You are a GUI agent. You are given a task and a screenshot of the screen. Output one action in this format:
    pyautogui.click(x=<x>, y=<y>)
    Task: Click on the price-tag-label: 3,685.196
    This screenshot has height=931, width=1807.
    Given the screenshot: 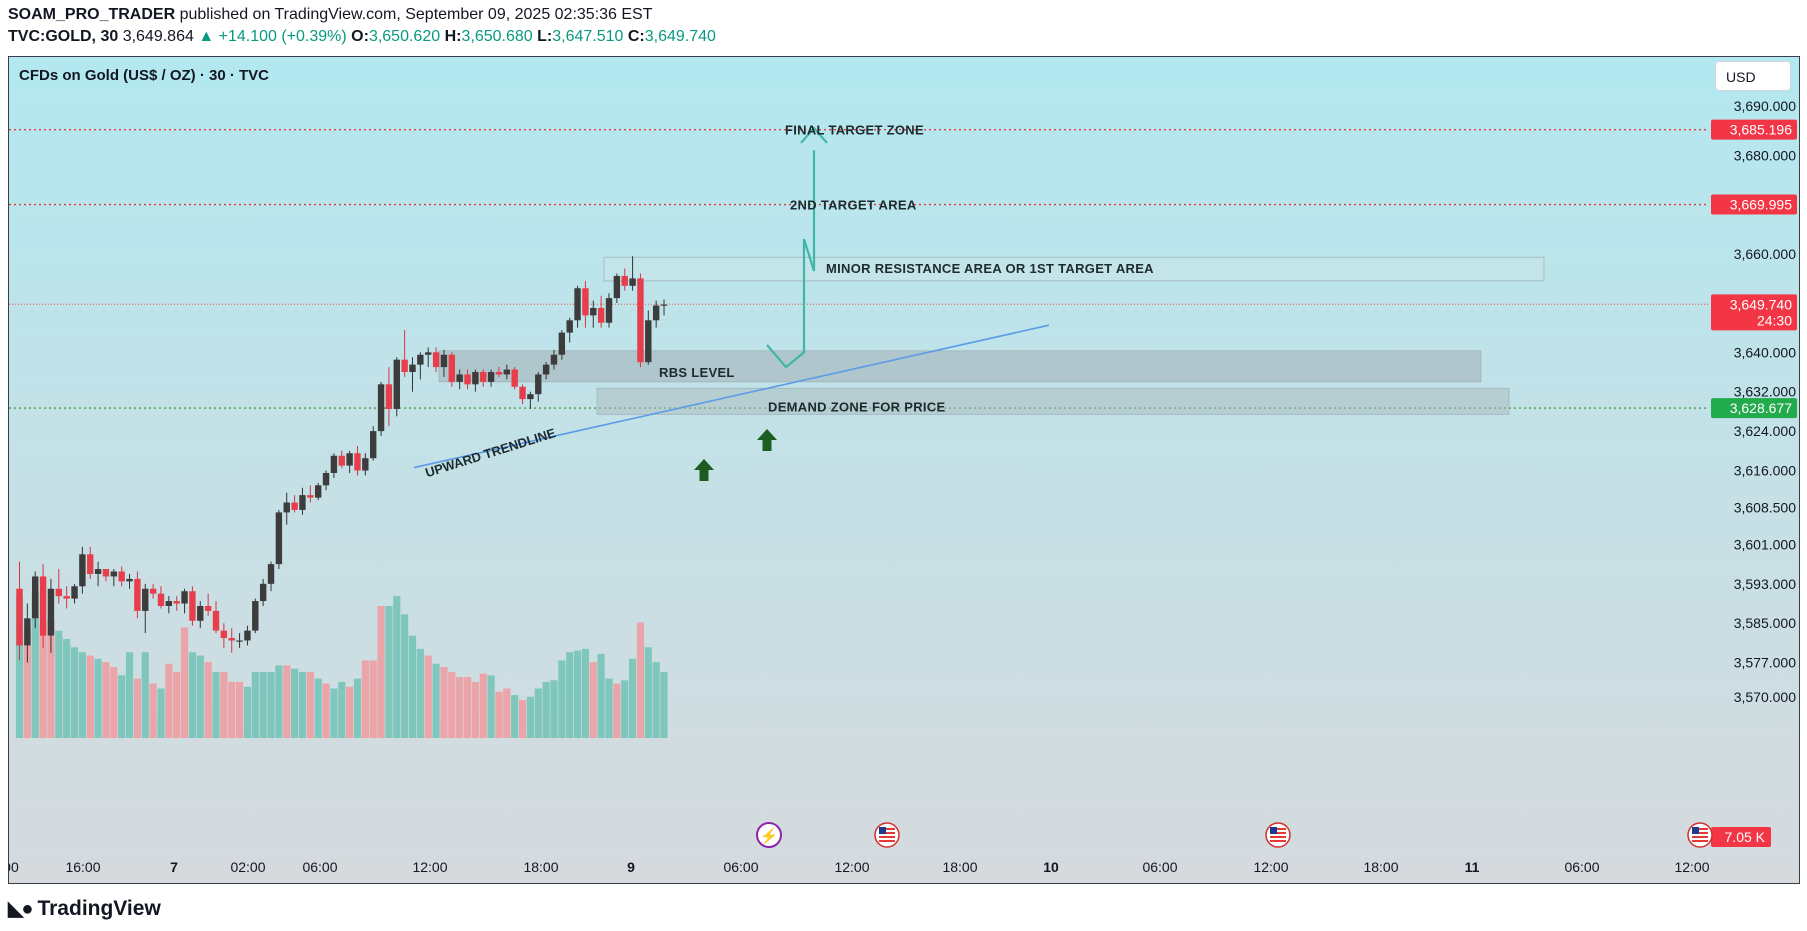 What is the action you would take?
    pyautogui.click(x=1761, y=130)
    